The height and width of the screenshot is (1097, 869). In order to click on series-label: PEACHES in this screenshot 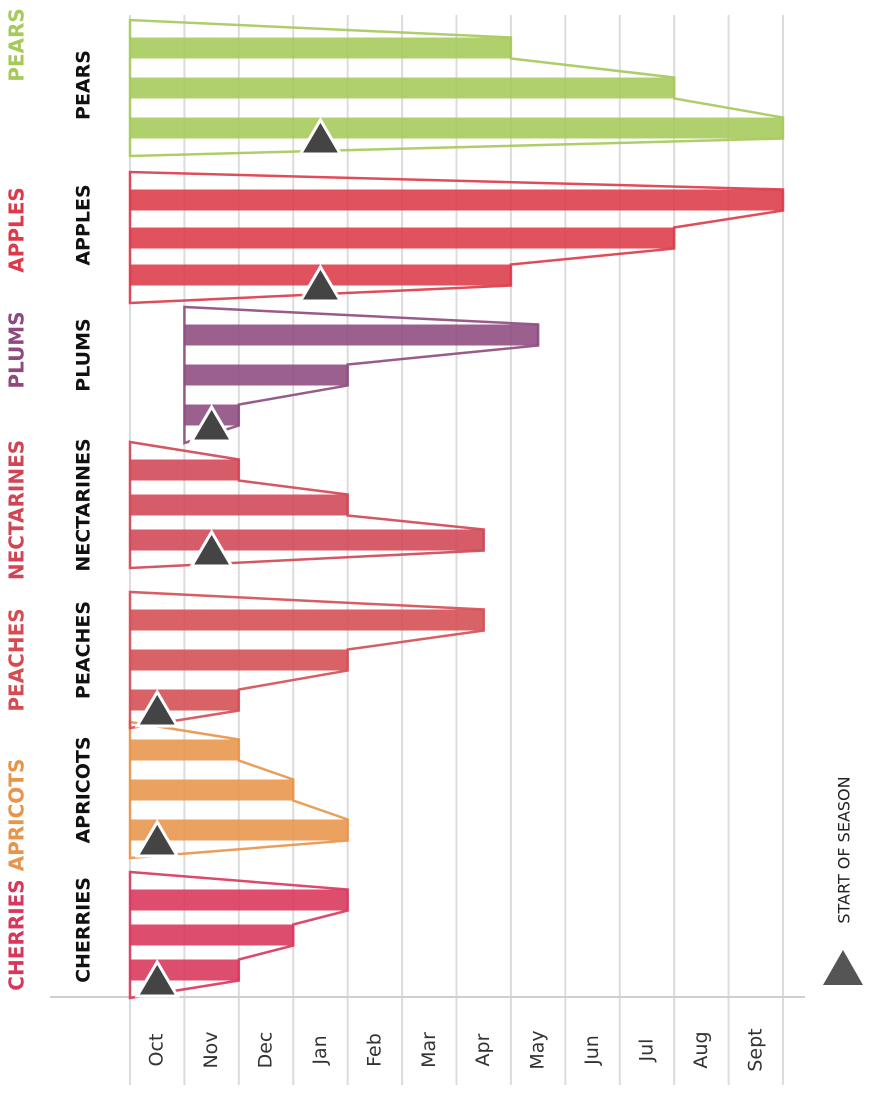, I will do `click(17, 659)`.